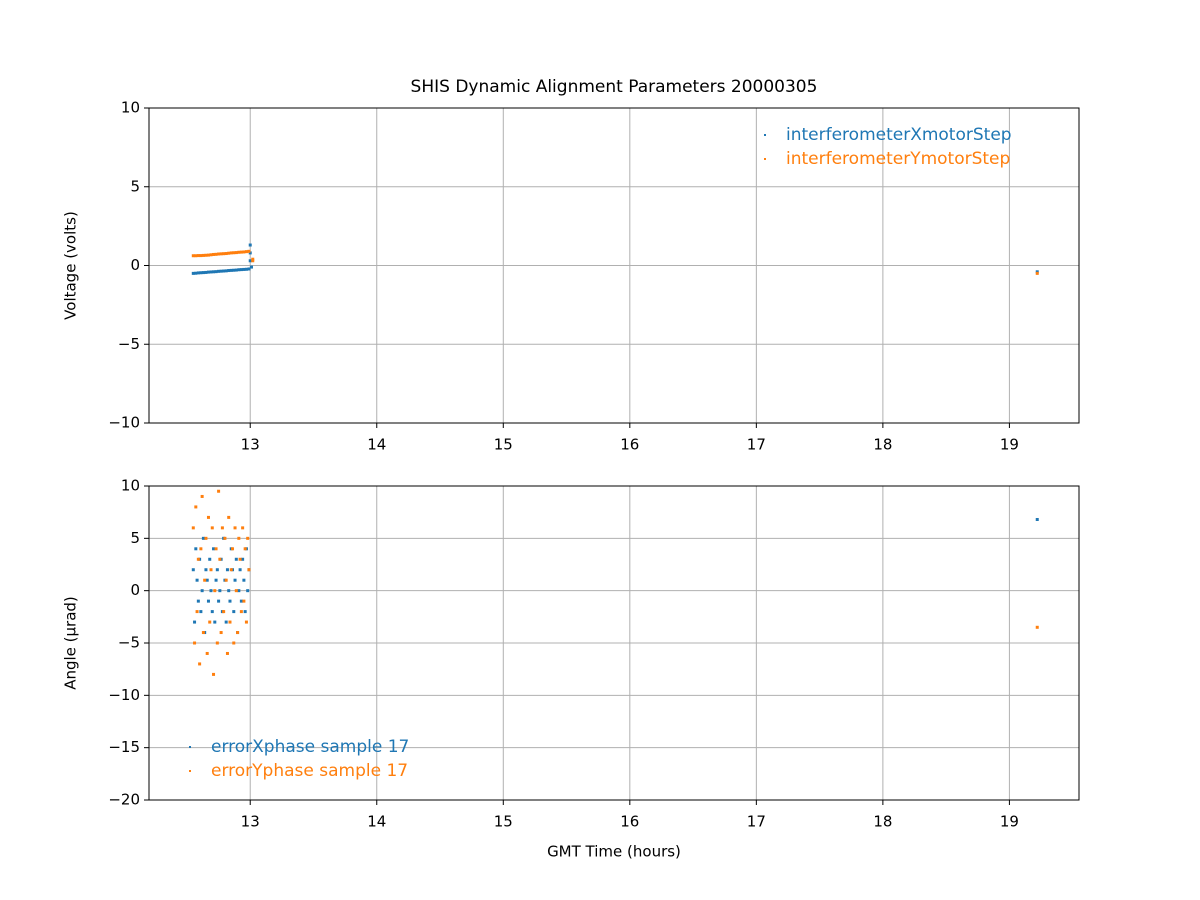  What do you see at coordinates (135, 265) in the screenshot?
I see `y-tick-label: 0` at bounding box center [135, 265].